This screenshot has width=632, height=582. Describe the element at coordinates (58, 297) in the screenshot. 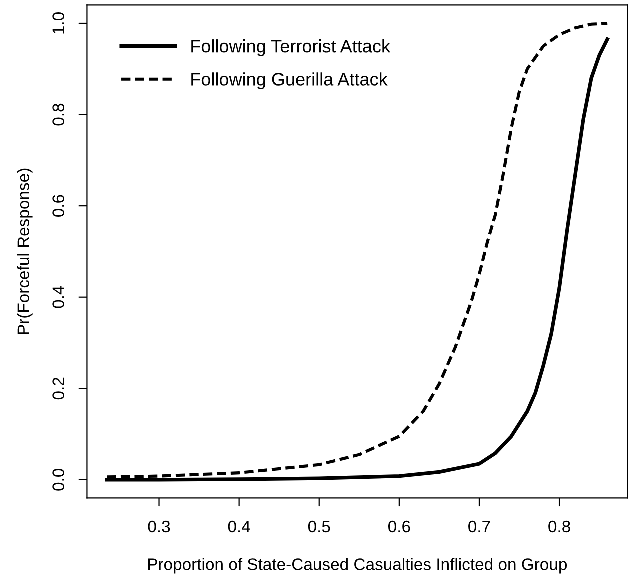

I see `y-tick-label: 0.4` at that location.